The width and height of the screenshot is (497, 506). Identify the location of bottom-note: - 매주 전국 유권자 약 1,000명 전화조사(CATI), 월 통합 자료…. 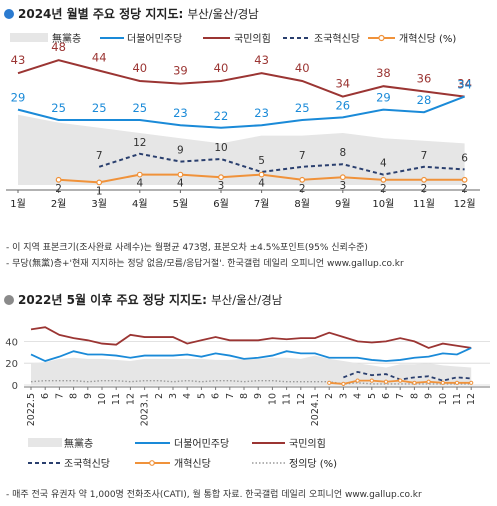
(214, 495).